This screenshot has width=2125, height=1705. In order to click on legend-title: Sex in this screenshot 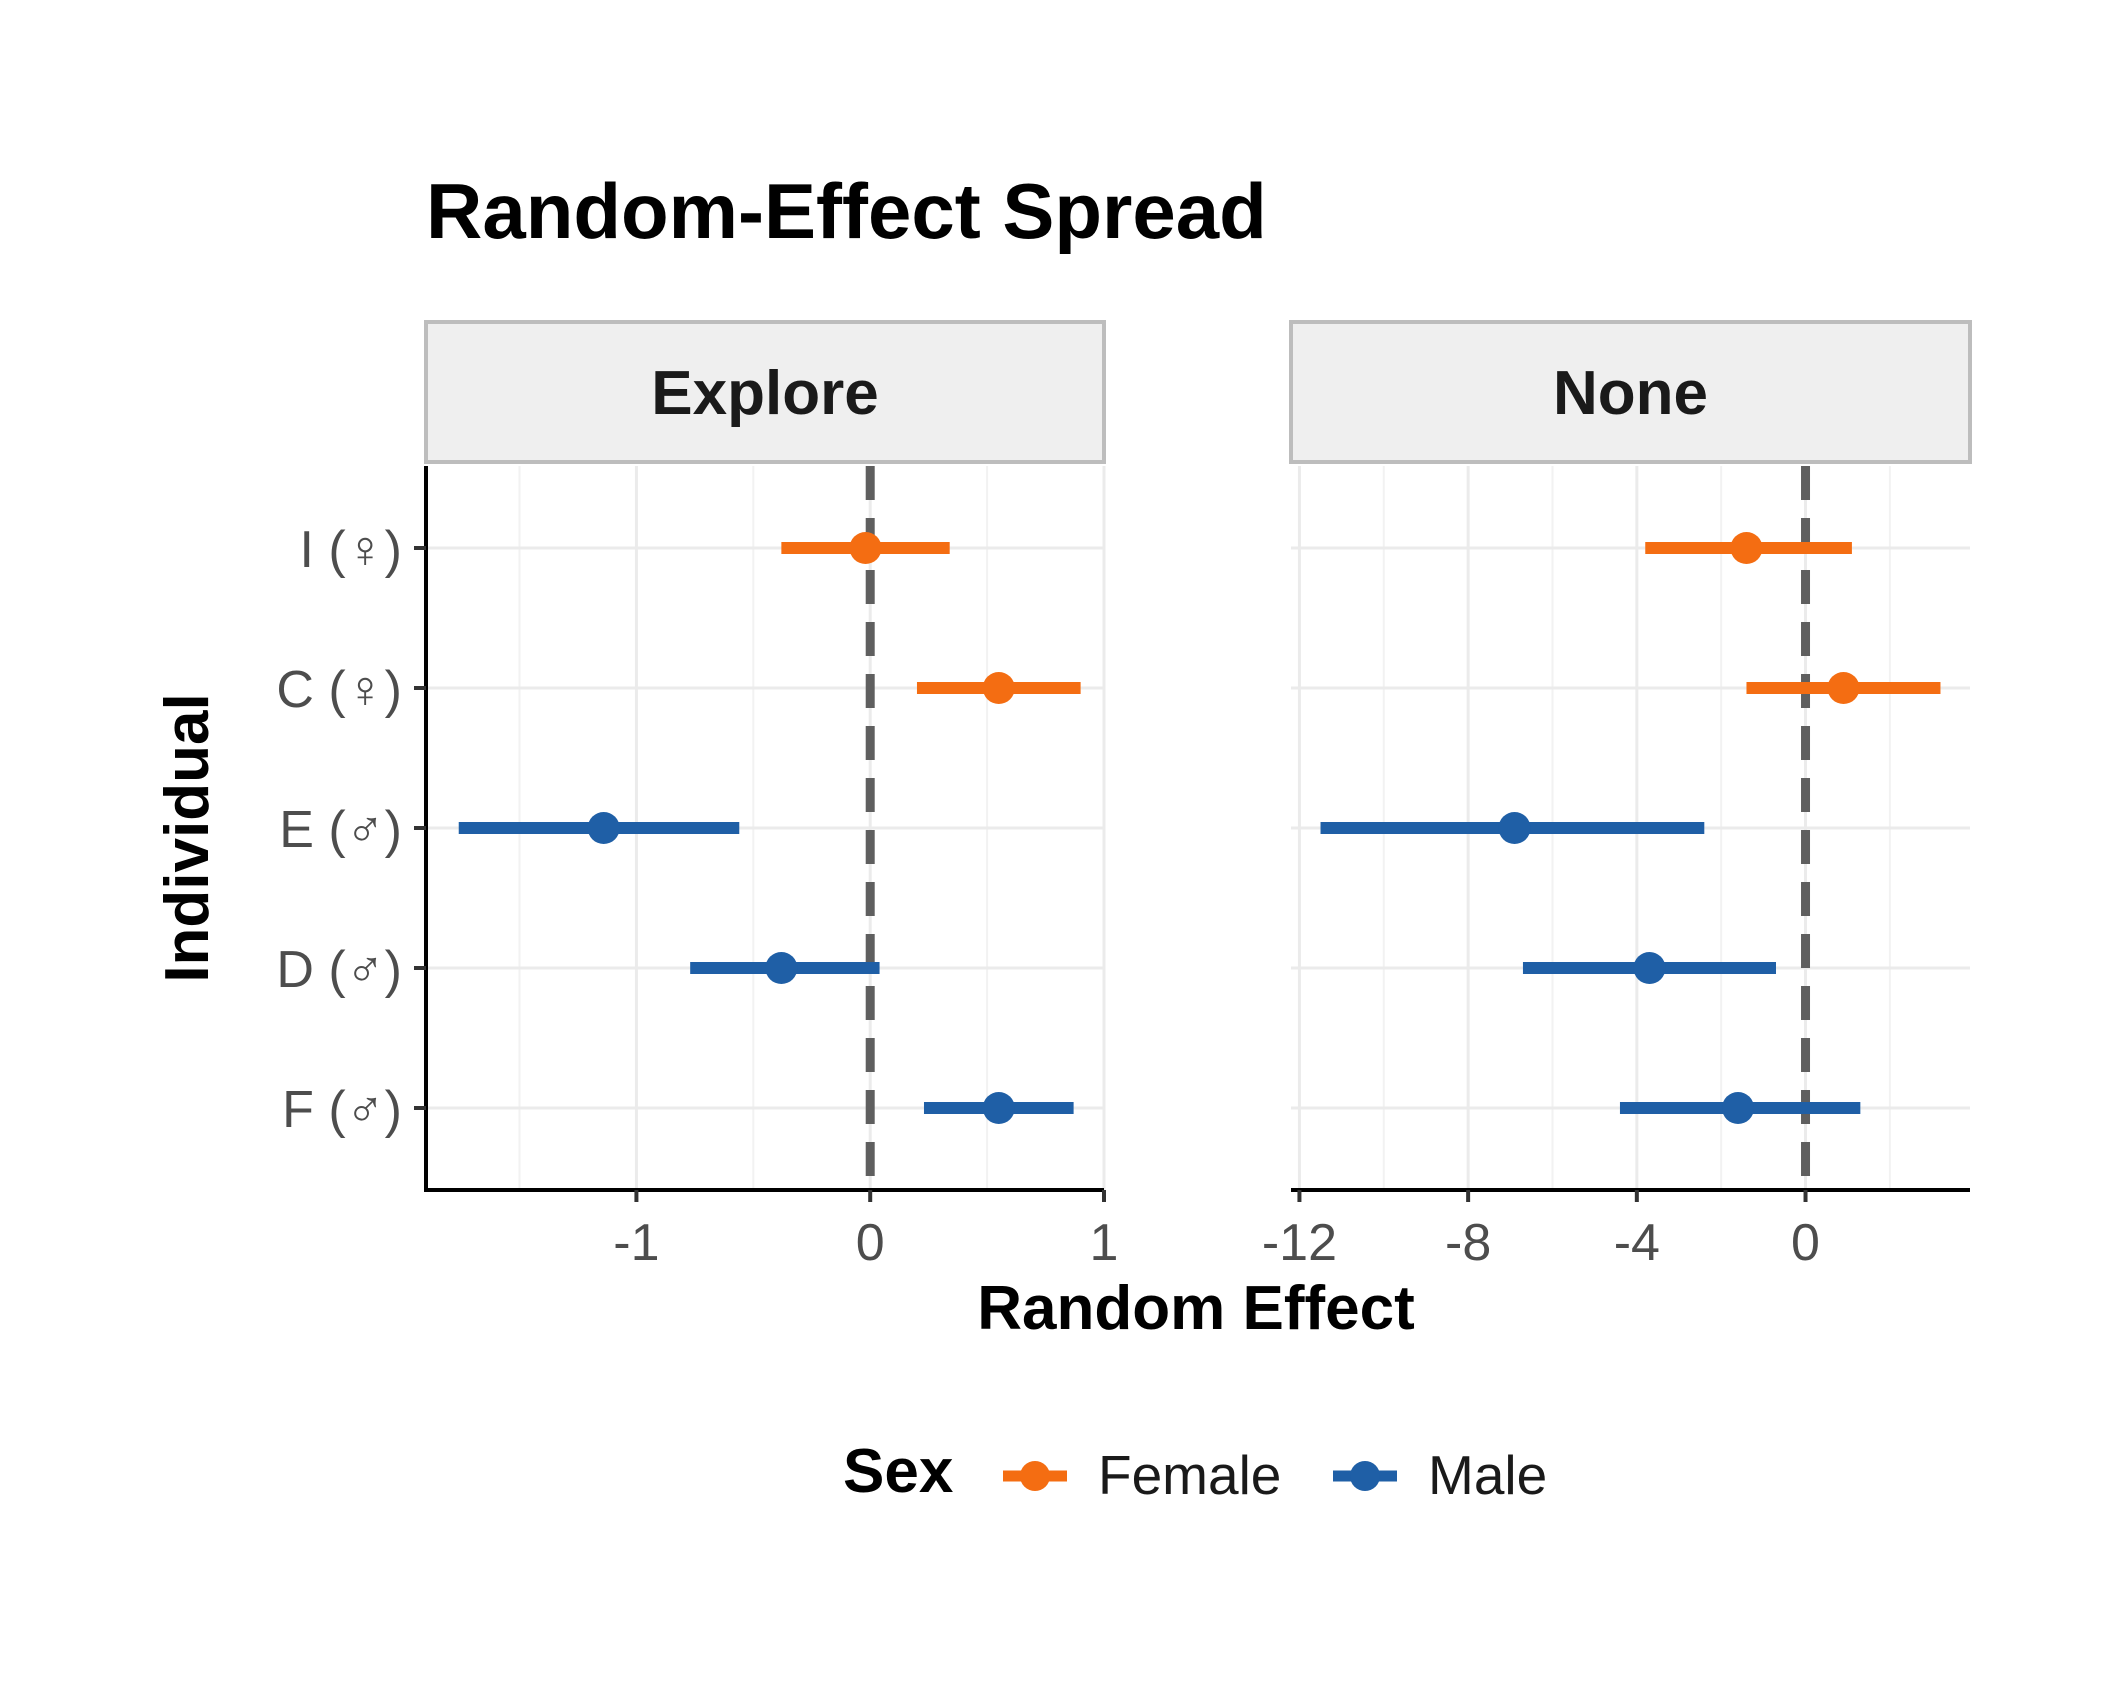, I will do `click(898, 1471)`.